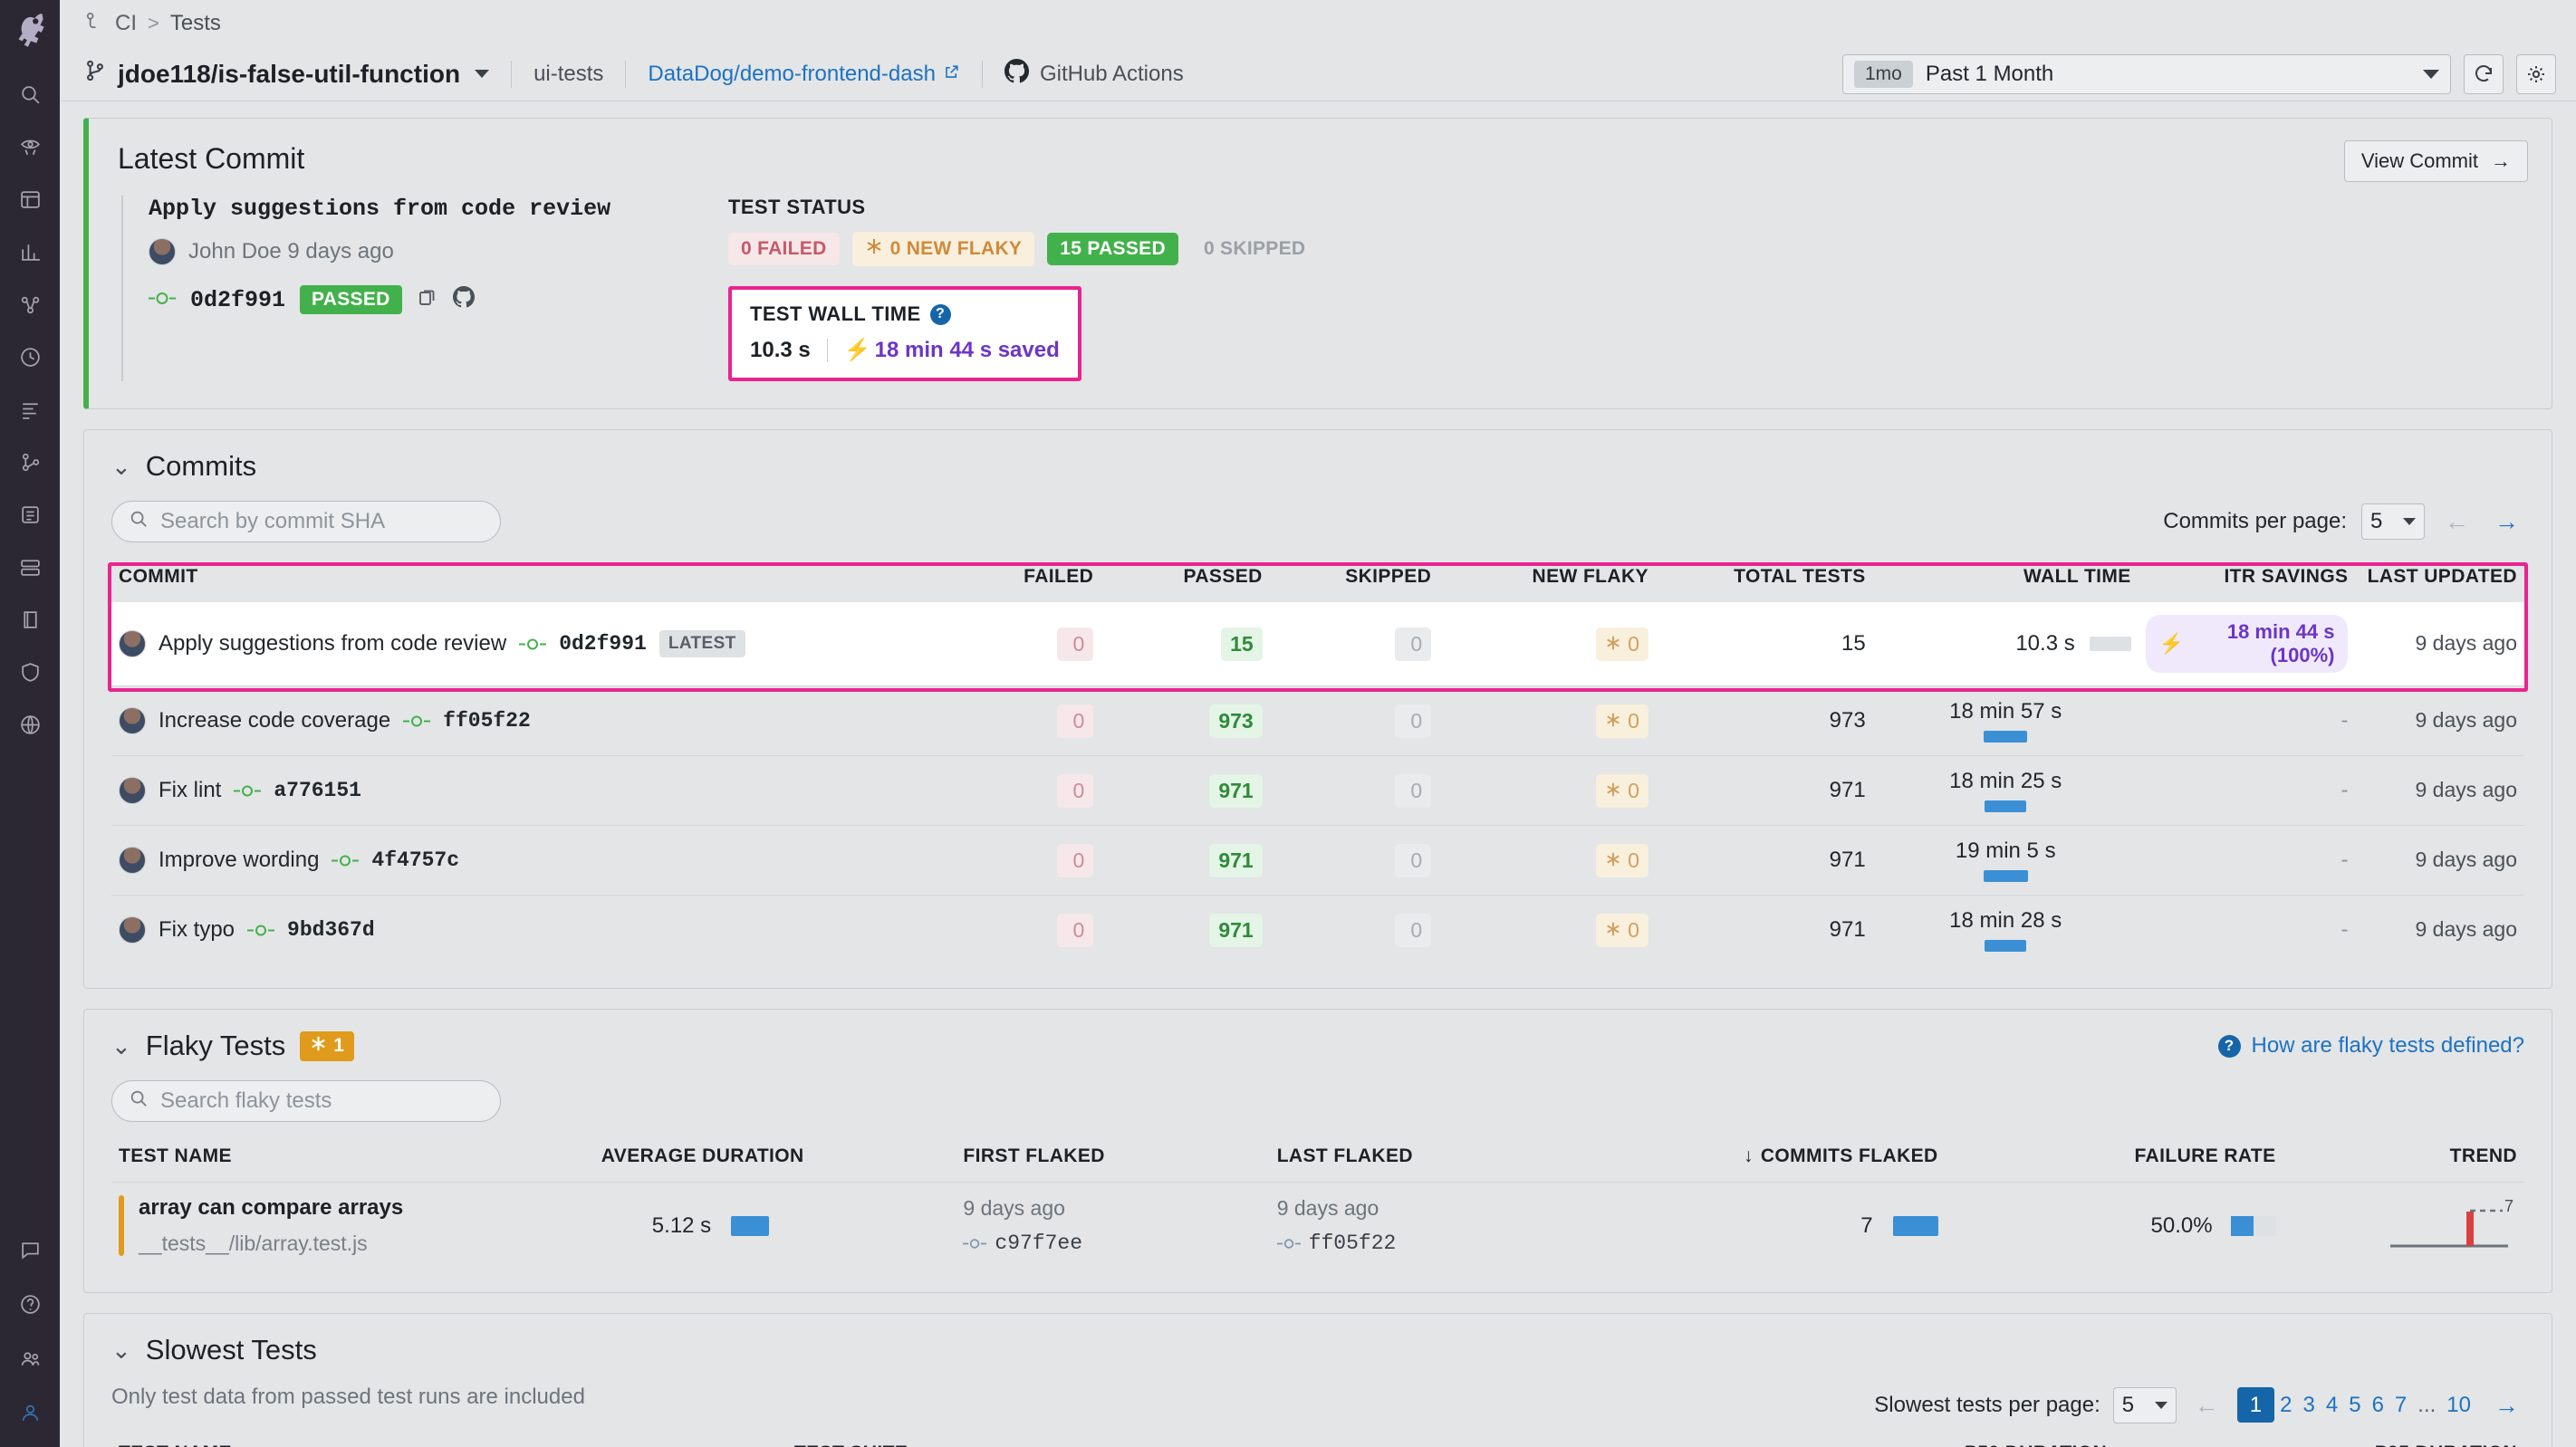 The height and width of the screenshot is (1447, 2576). I want to click on commits-next-page: →, so click(2506, 521).